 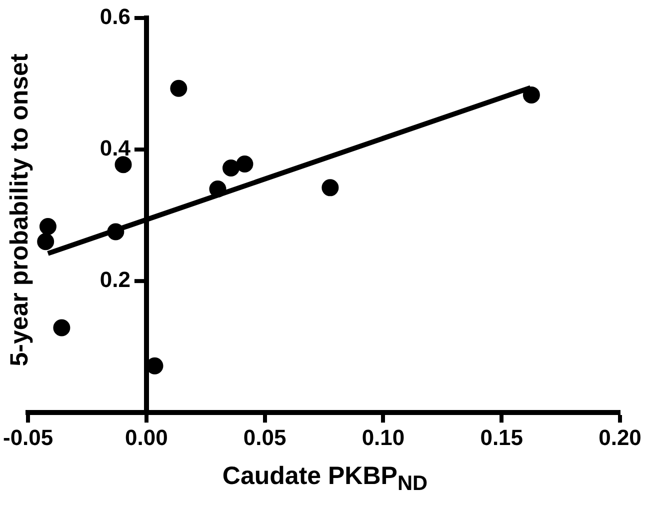 I want to click on x-tick-label: 0.20, so click(x=620, y=437).